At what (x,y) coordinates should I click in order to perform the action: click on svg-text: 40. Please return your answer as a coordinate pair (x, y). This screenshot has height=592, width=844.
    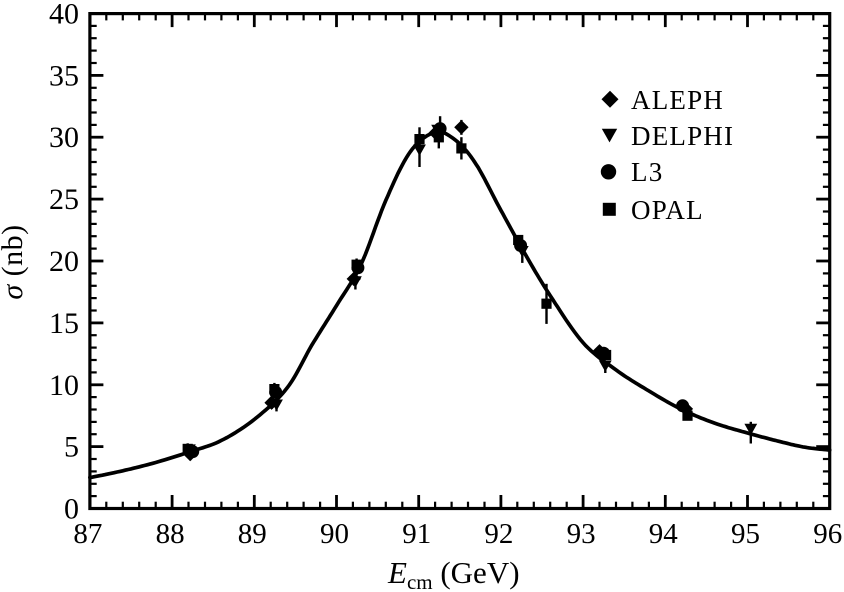
    Looking at the image, I should click on (64, 15).